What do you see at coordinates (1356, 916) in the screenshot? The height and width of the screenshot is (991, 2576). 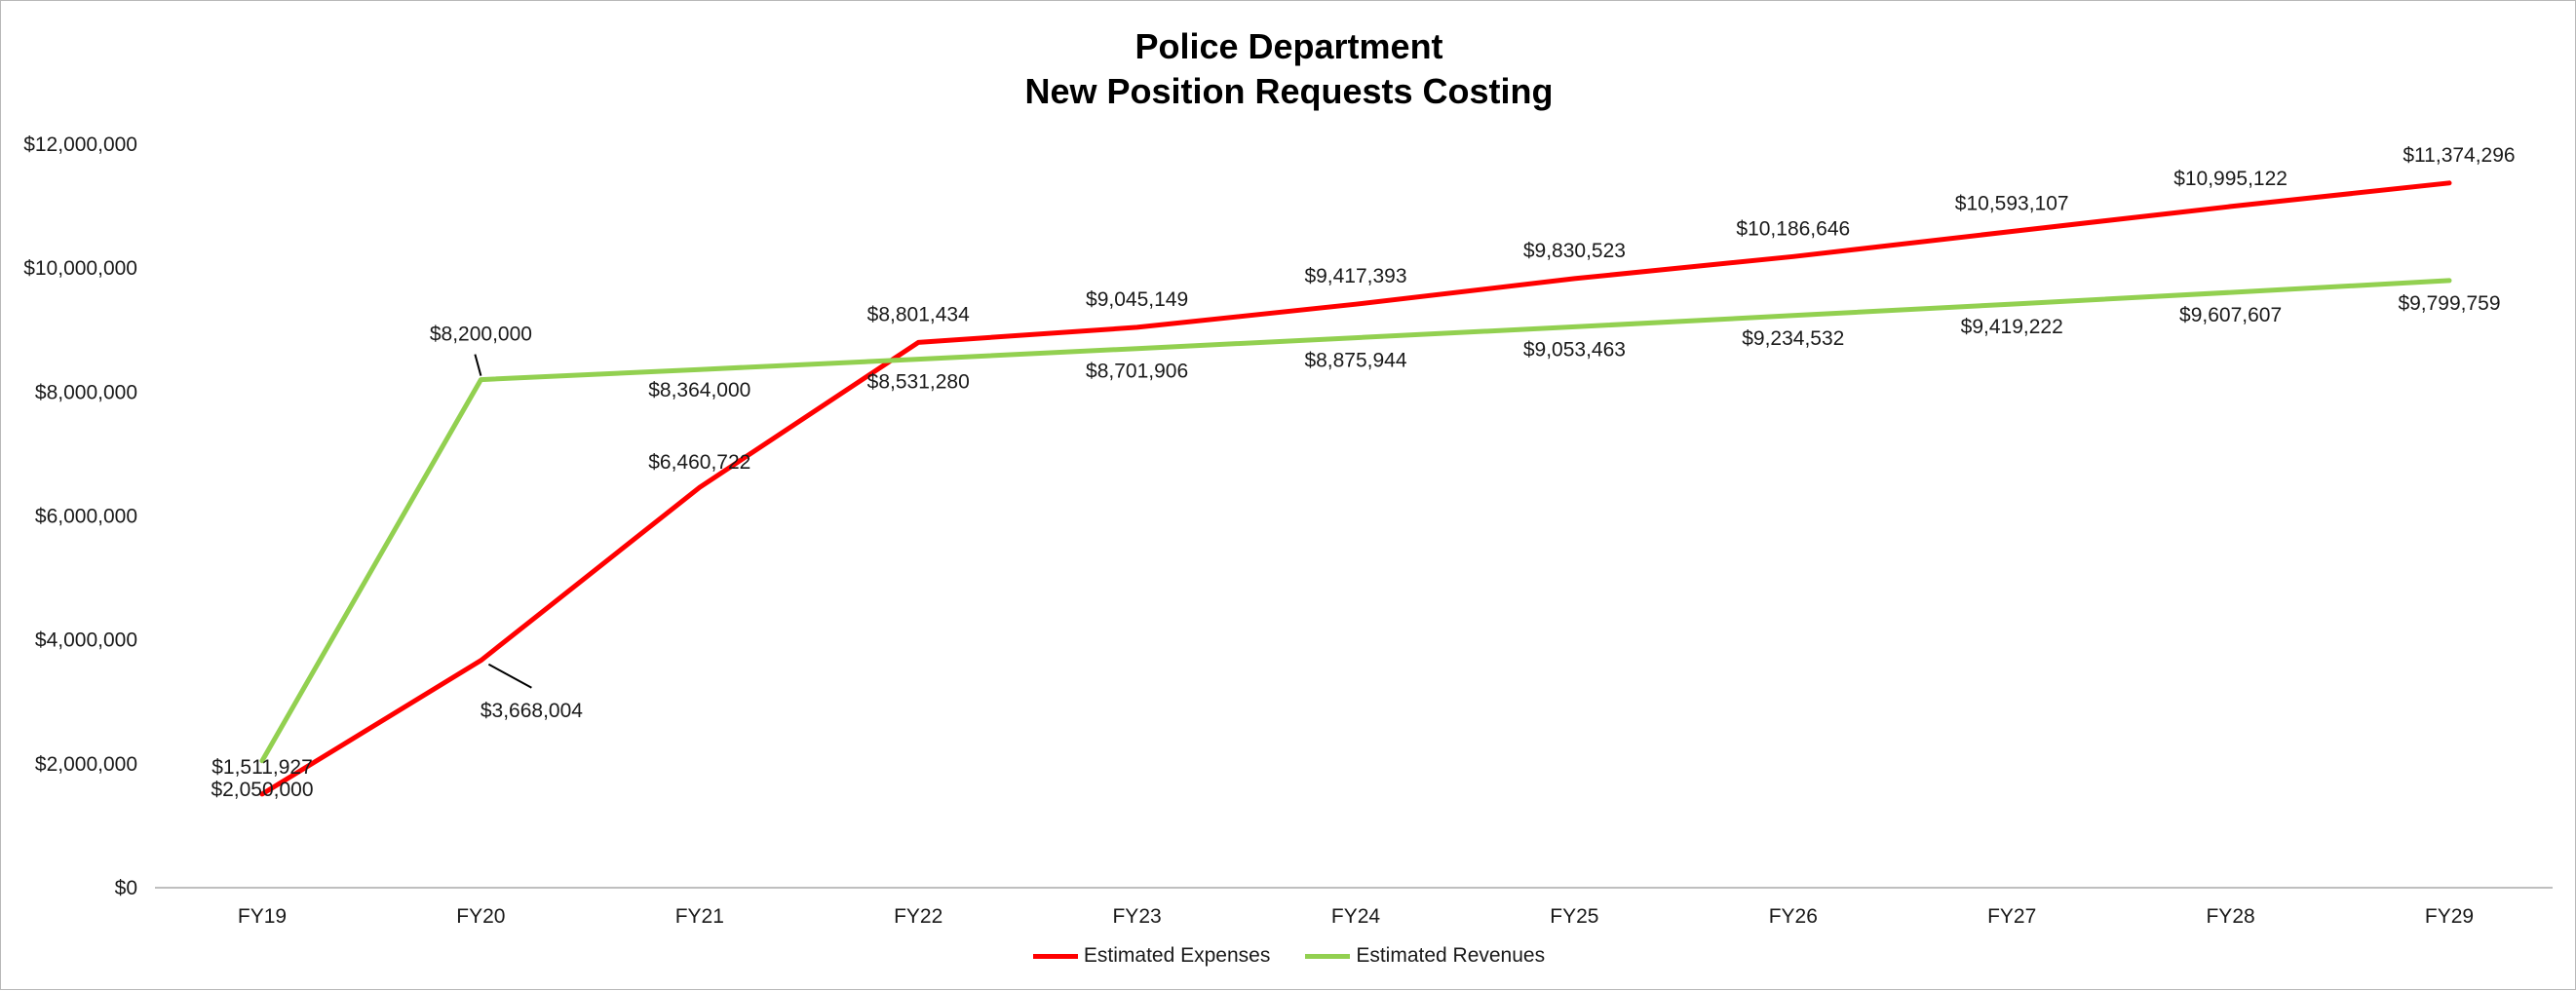 I see `x-tick-label: FY24` at bounding box center [1356, 916].